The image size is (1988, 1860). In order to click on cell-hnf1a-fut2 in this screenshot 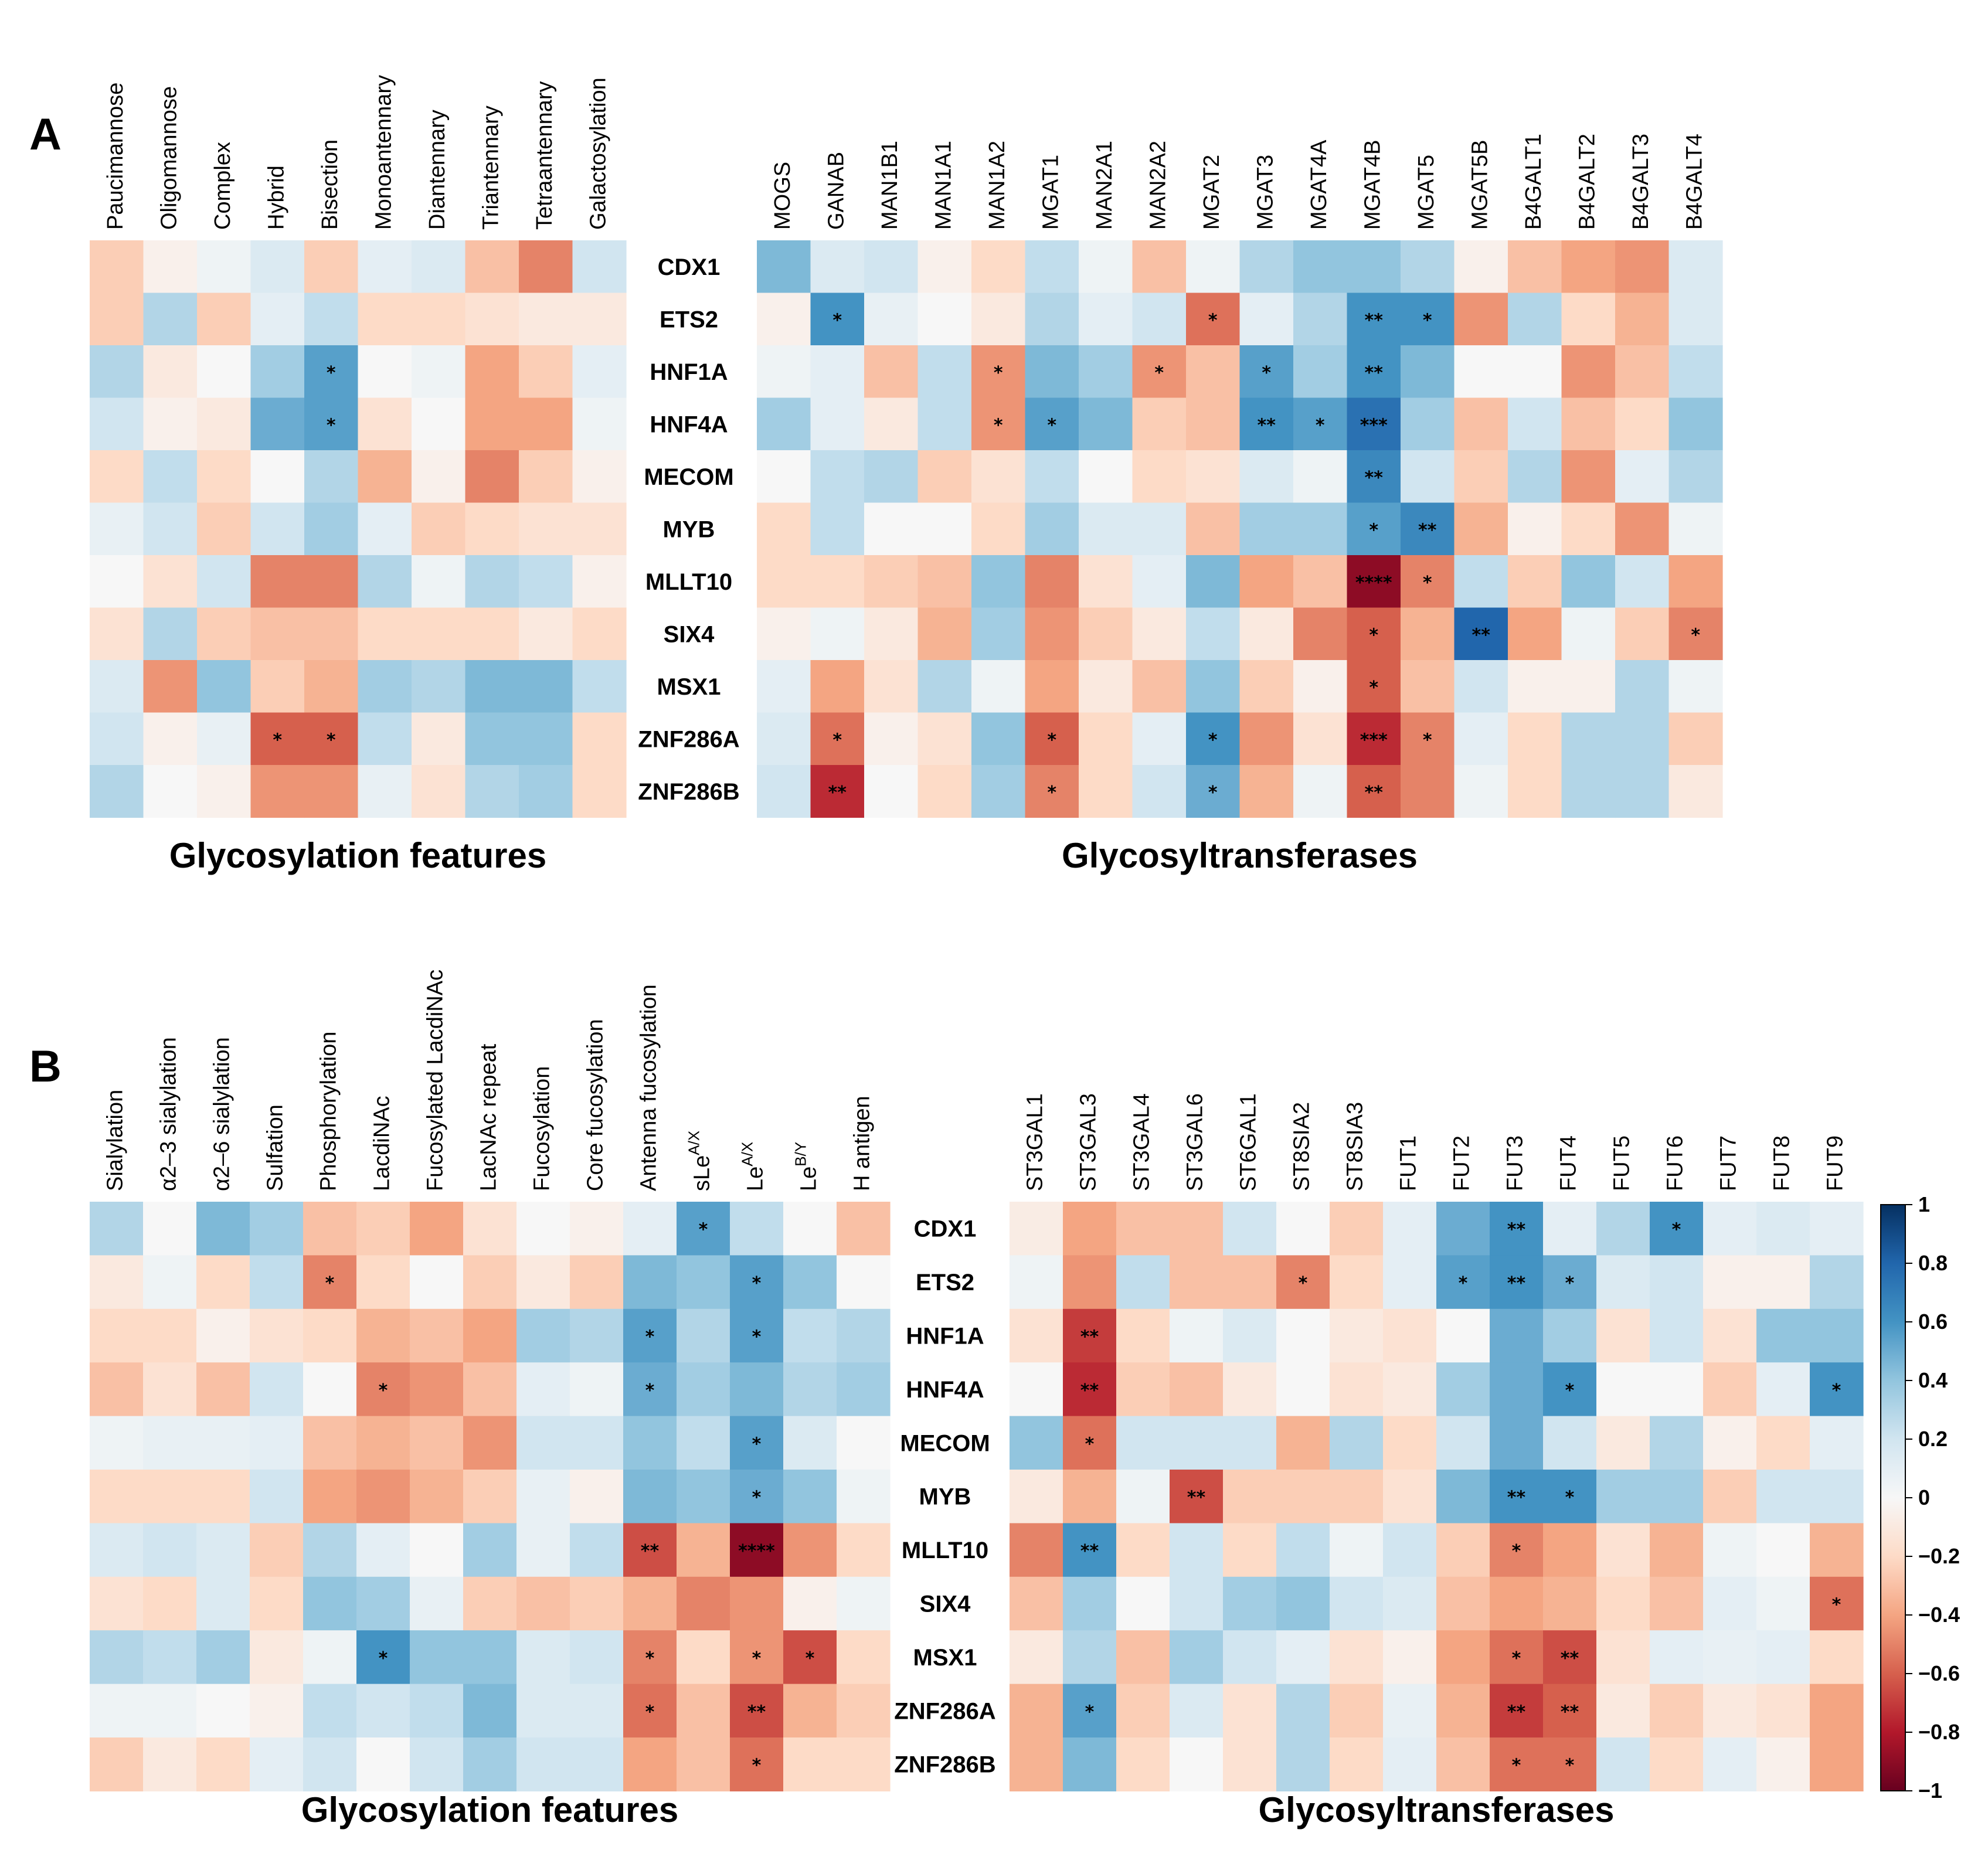, I will do `click(1463, 1335)`.